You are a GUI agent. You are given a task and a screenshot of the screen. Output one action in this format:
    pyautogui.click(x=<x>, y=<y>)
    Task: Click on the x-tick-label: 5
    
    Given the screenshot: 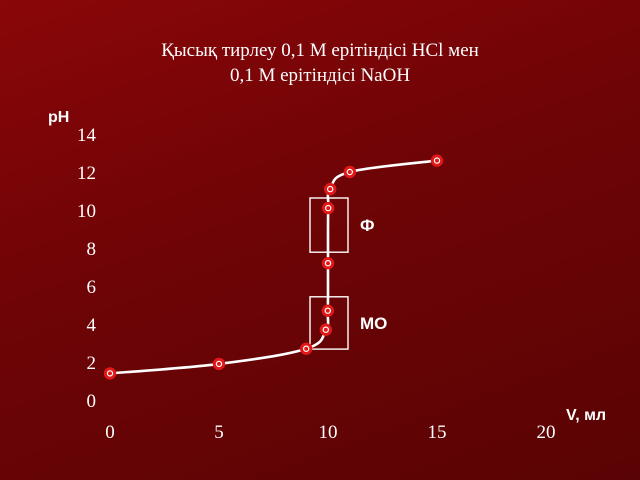 What is the action you would take?
    pyautogui.click(x=219, y=432)
    